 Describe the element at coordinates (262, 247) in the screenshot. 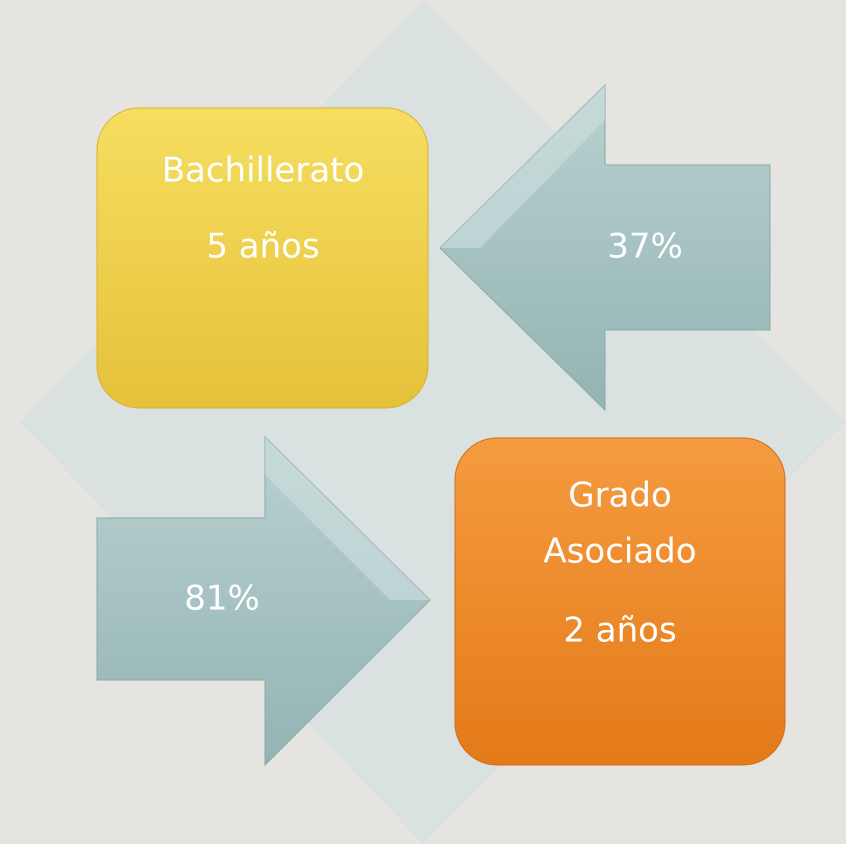

I see `node-text: 5 años` at that location.